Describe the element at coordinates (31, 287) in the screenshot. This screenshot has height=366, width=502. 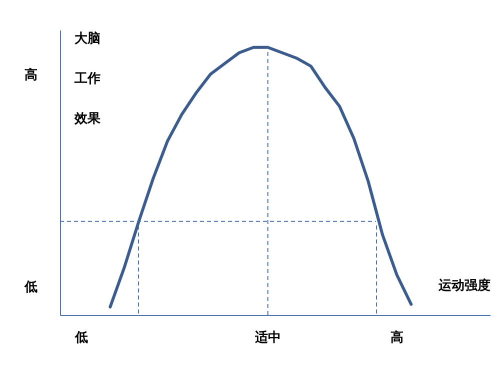
I see `text: 低` at that location.